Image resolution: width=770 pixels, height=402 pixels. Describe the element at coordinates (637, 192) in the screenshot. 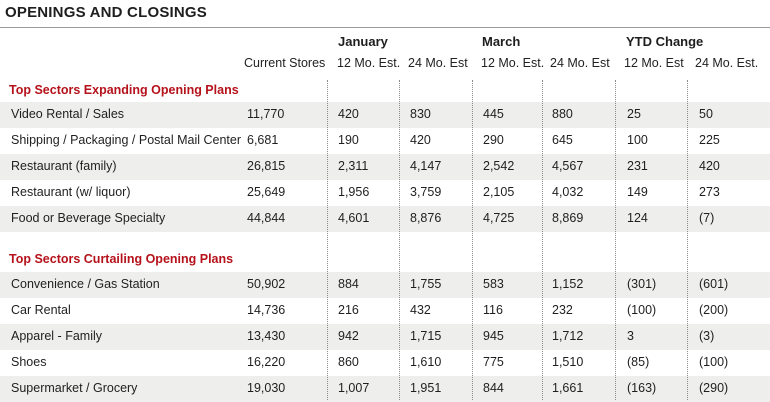

I see `cell-ytd-12mo: 149` at that location.